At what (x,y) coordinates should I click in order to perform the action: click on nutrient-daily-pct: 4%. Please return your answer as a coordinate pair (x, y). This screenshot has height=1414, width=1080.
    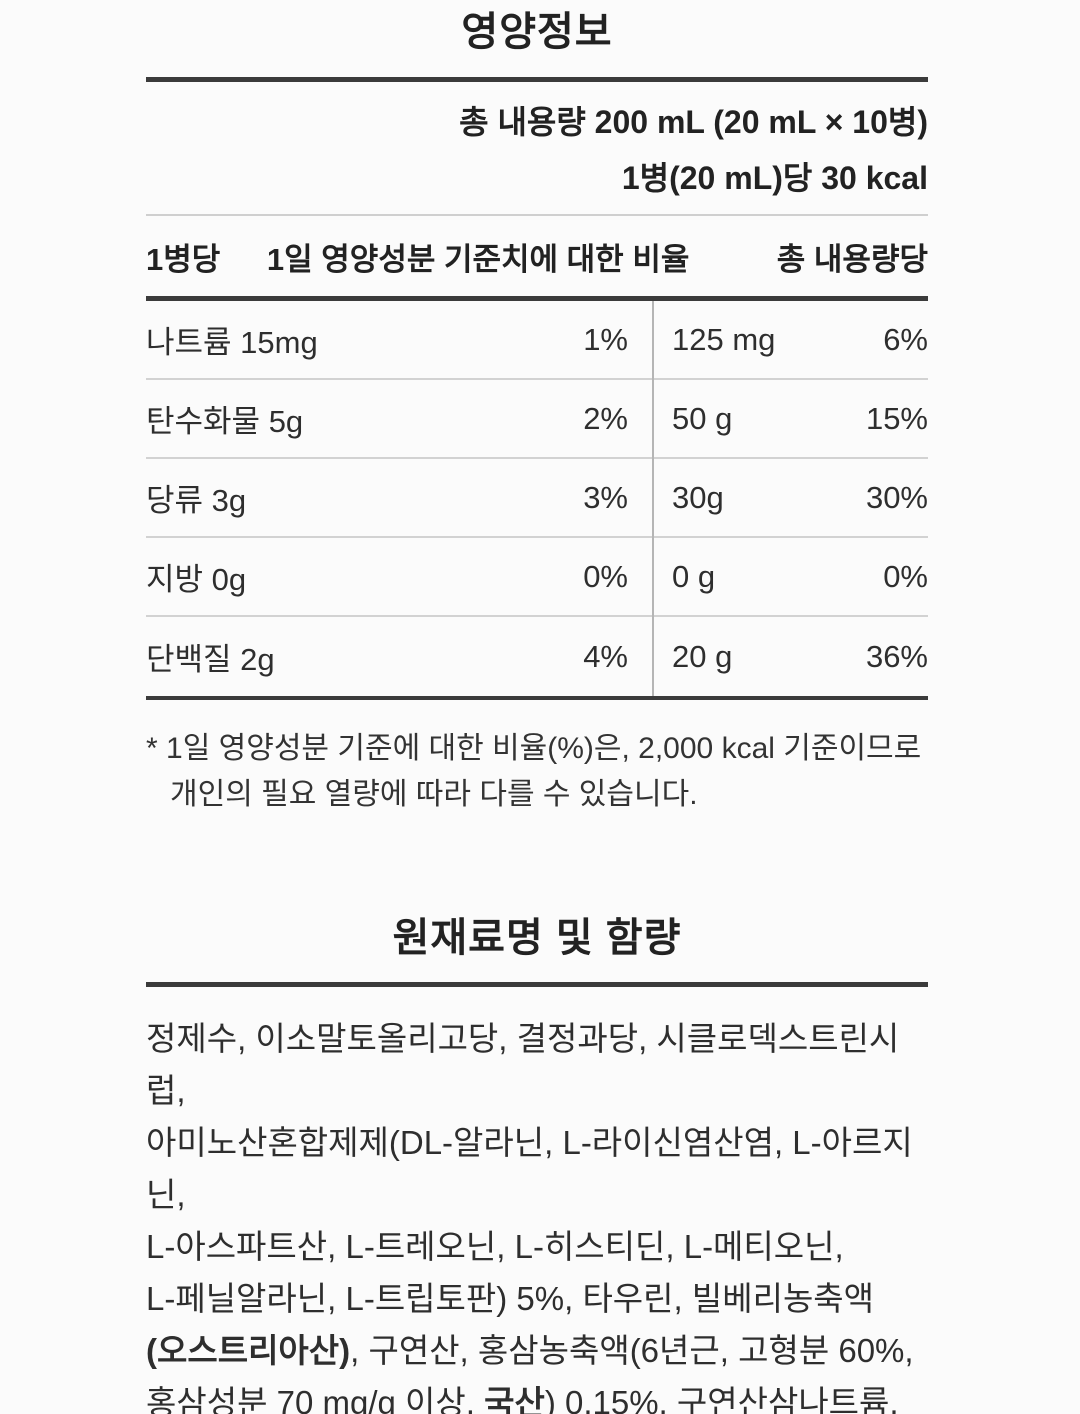
    Looking at the image, I should click on (605, 656).